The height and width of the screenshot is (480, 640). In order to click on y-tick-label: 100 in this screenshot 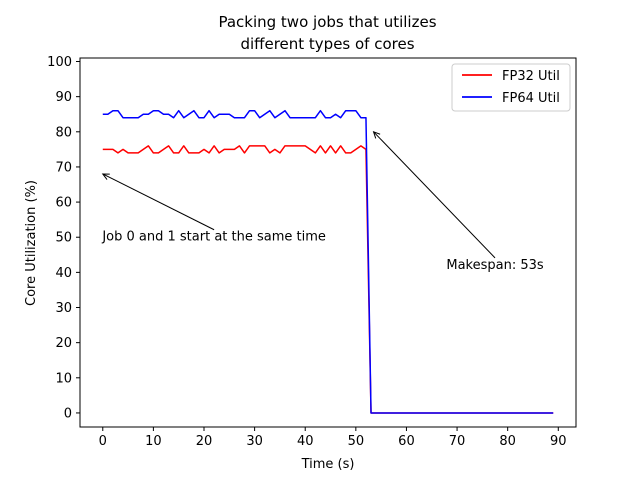, I will do `click(59, 62)`.